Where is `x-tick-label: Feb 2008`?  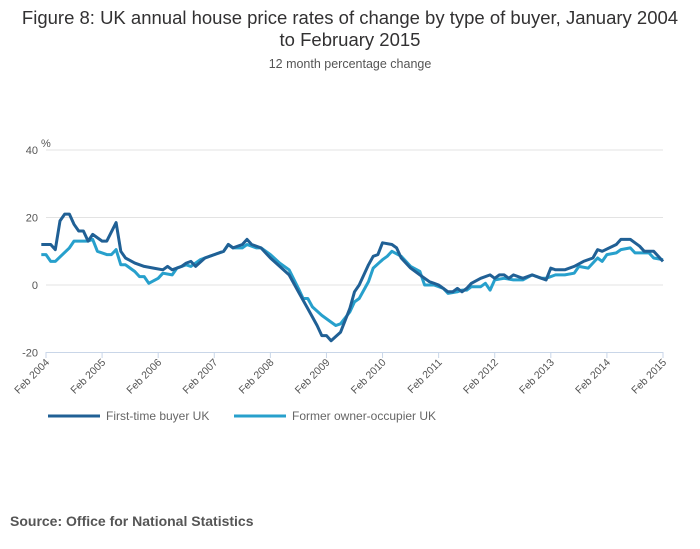 x-tick-label: Feb 2008 is located at coordinates (257, 377).